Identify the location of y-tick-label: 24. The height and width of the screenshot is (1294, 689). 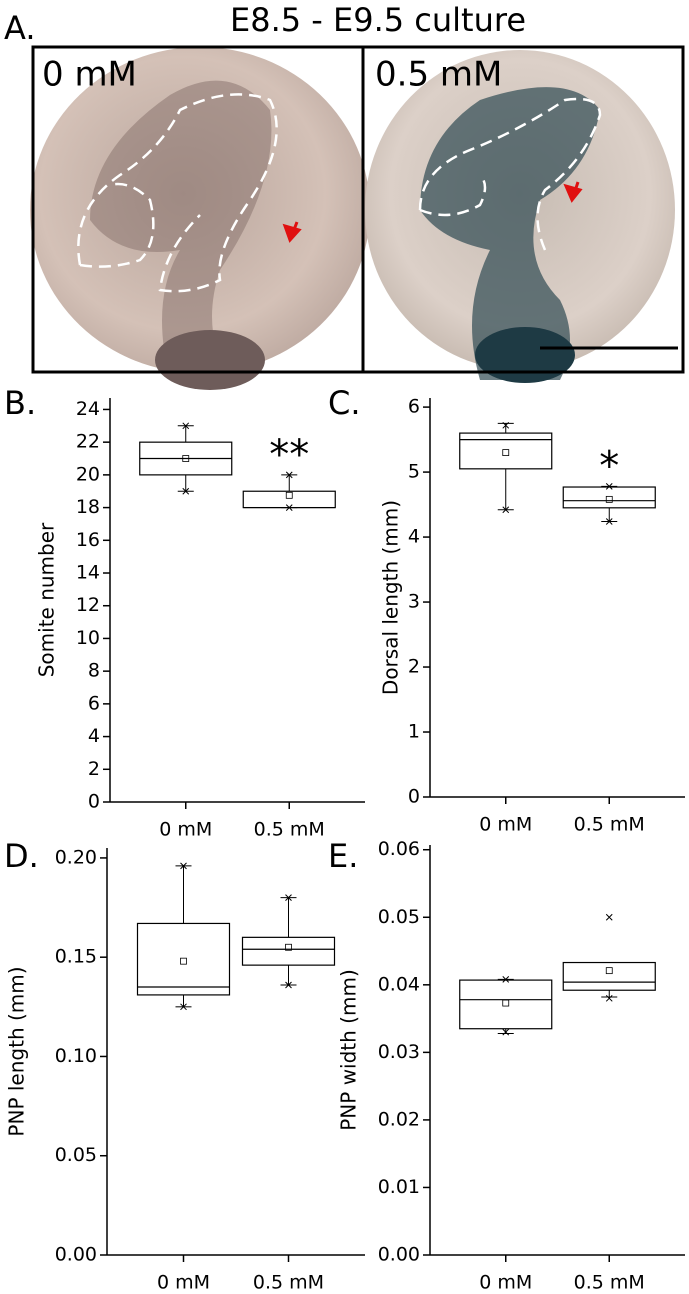
(88, 409).